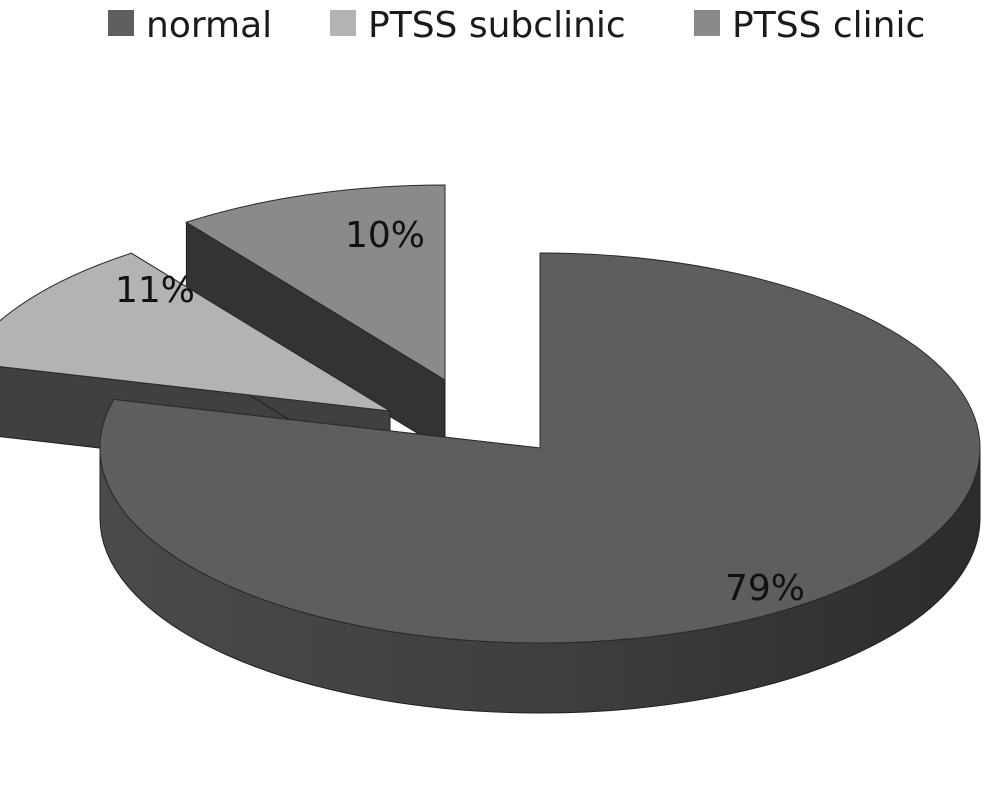 This screenshot has width=1000, height=807. I want to click on legend-item-ptss-subclinic: PTSS subclinic, so click(478, 25).